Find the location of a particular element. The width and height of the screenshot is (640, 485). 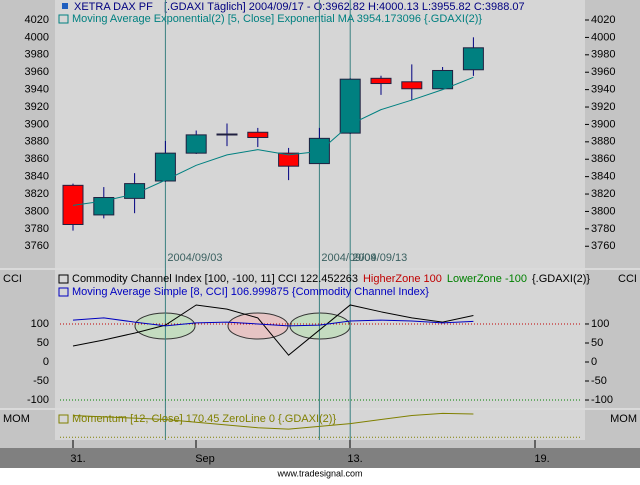

x-tick-label: 19. is located at coordinates (541, 459).